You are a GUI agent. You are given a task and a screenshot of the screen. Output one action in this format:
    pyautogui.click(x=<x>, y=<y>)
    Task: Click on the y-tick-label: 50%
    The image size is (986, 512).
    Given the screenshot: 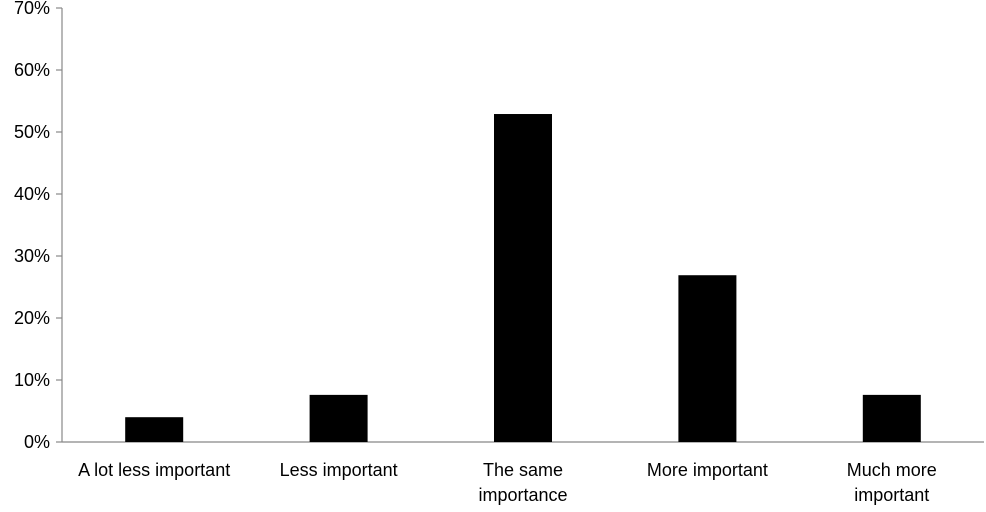 What is the action you would take?
    pyautogui.click(x=31, y=132)
    